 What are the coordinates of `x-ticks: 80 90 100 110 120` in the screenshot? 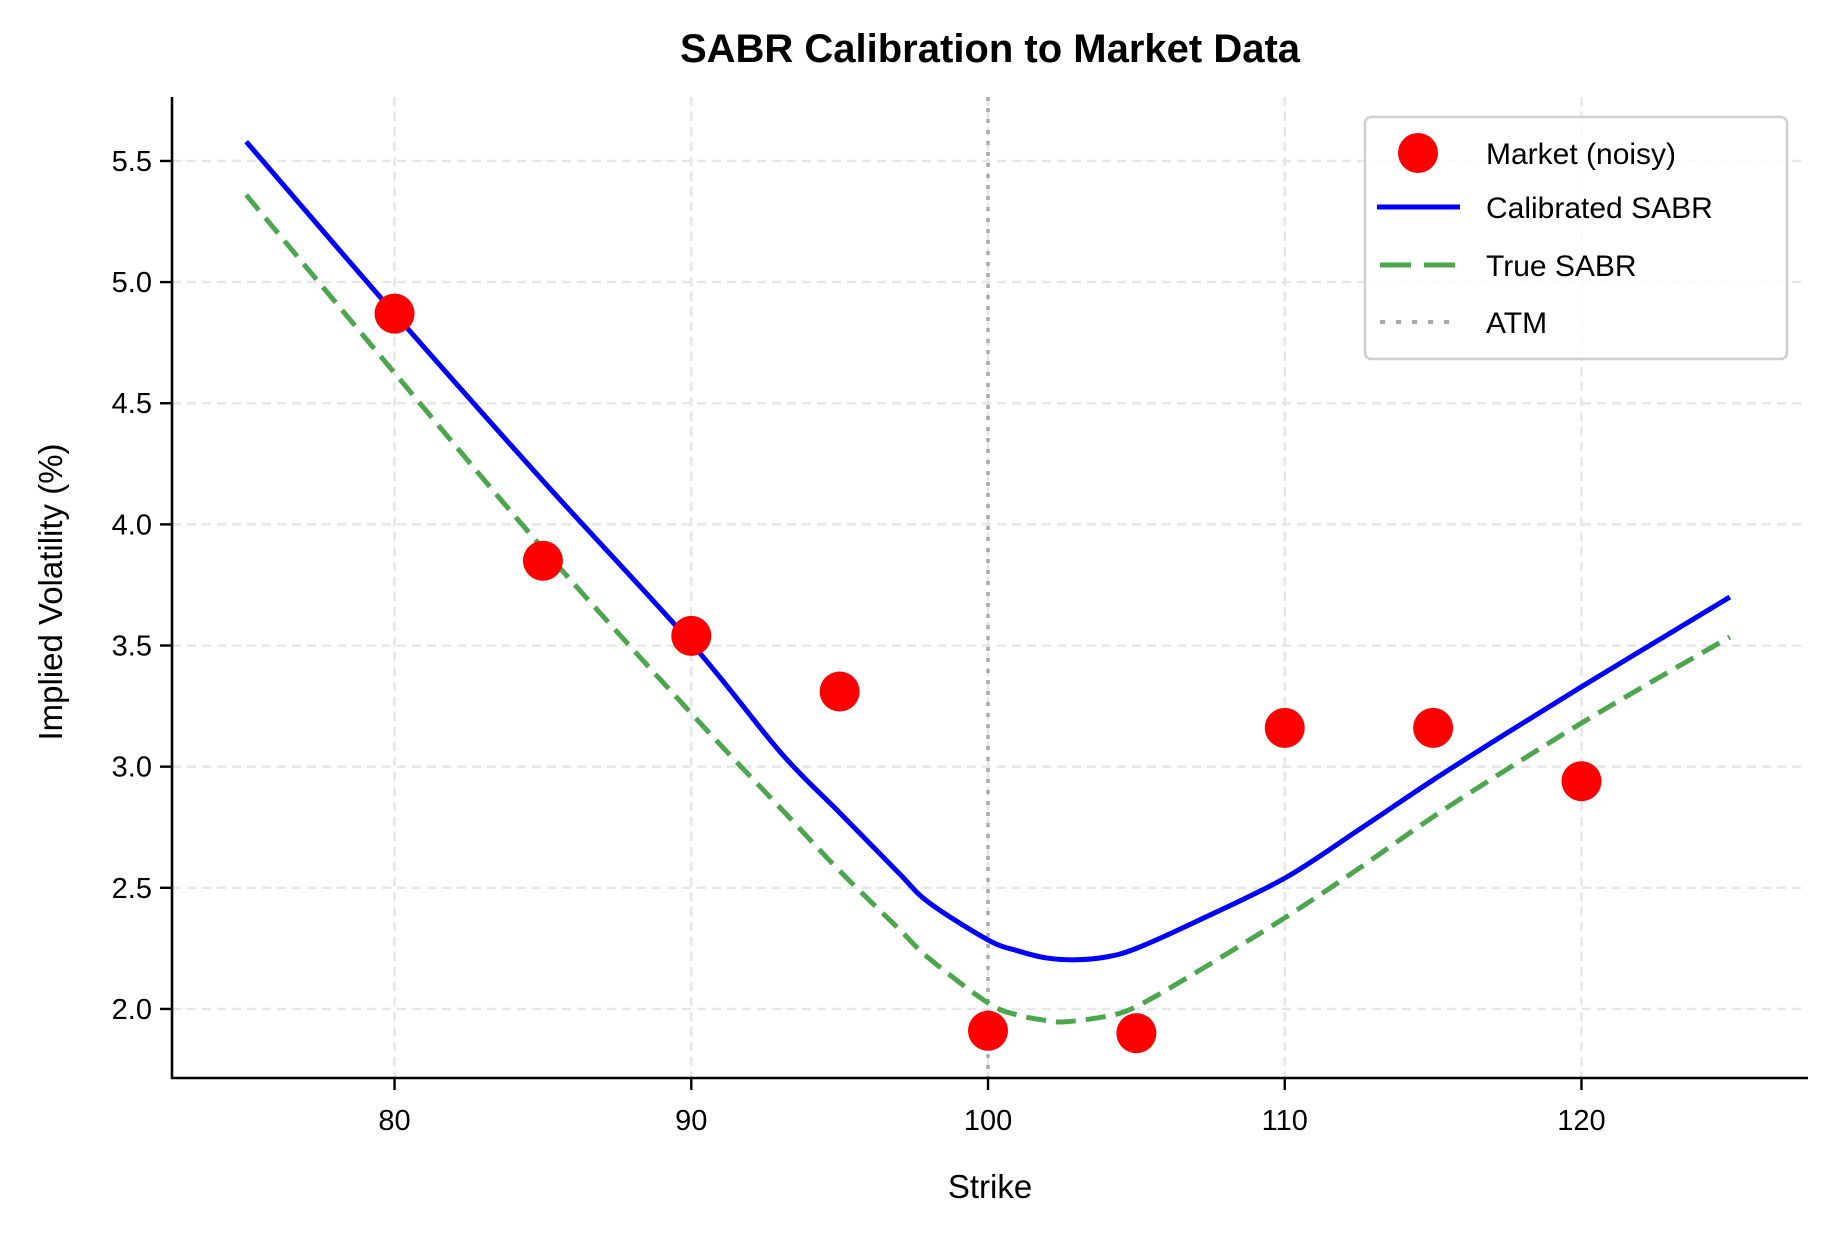 It's located at (992, 1107).